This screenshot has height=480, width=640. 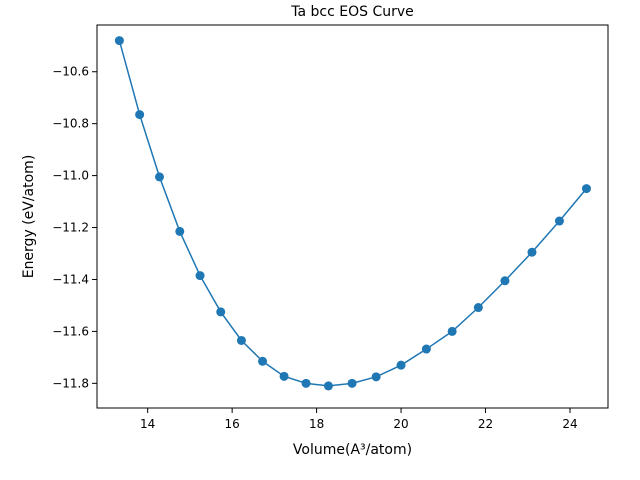 I want to click on y-tick-label: −11.2, so click(x=70, y=228).